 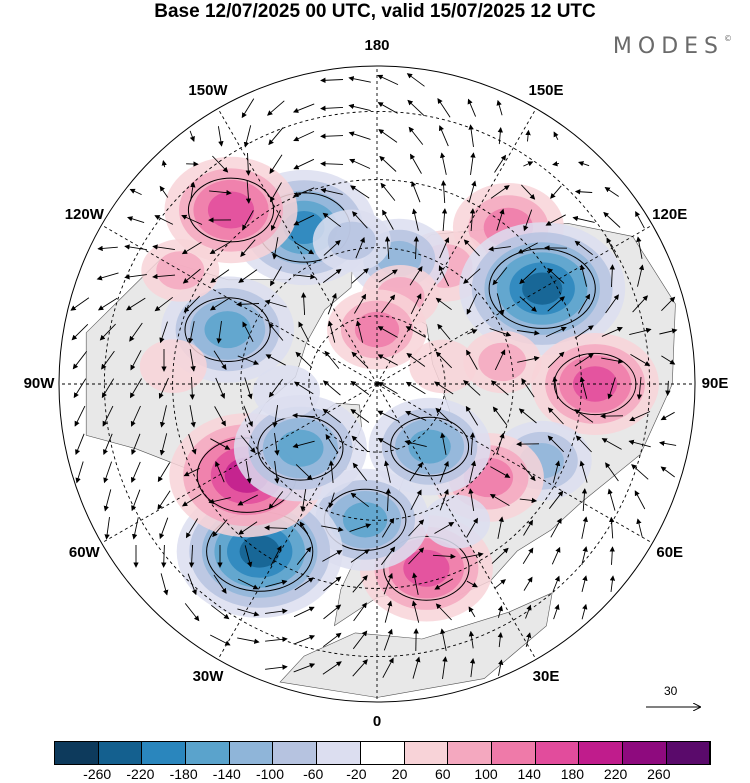 What do you see at coordinates (208, 91) in the screenshot?
I see `longitude-label: 150W` at bounding box center [208, 91].